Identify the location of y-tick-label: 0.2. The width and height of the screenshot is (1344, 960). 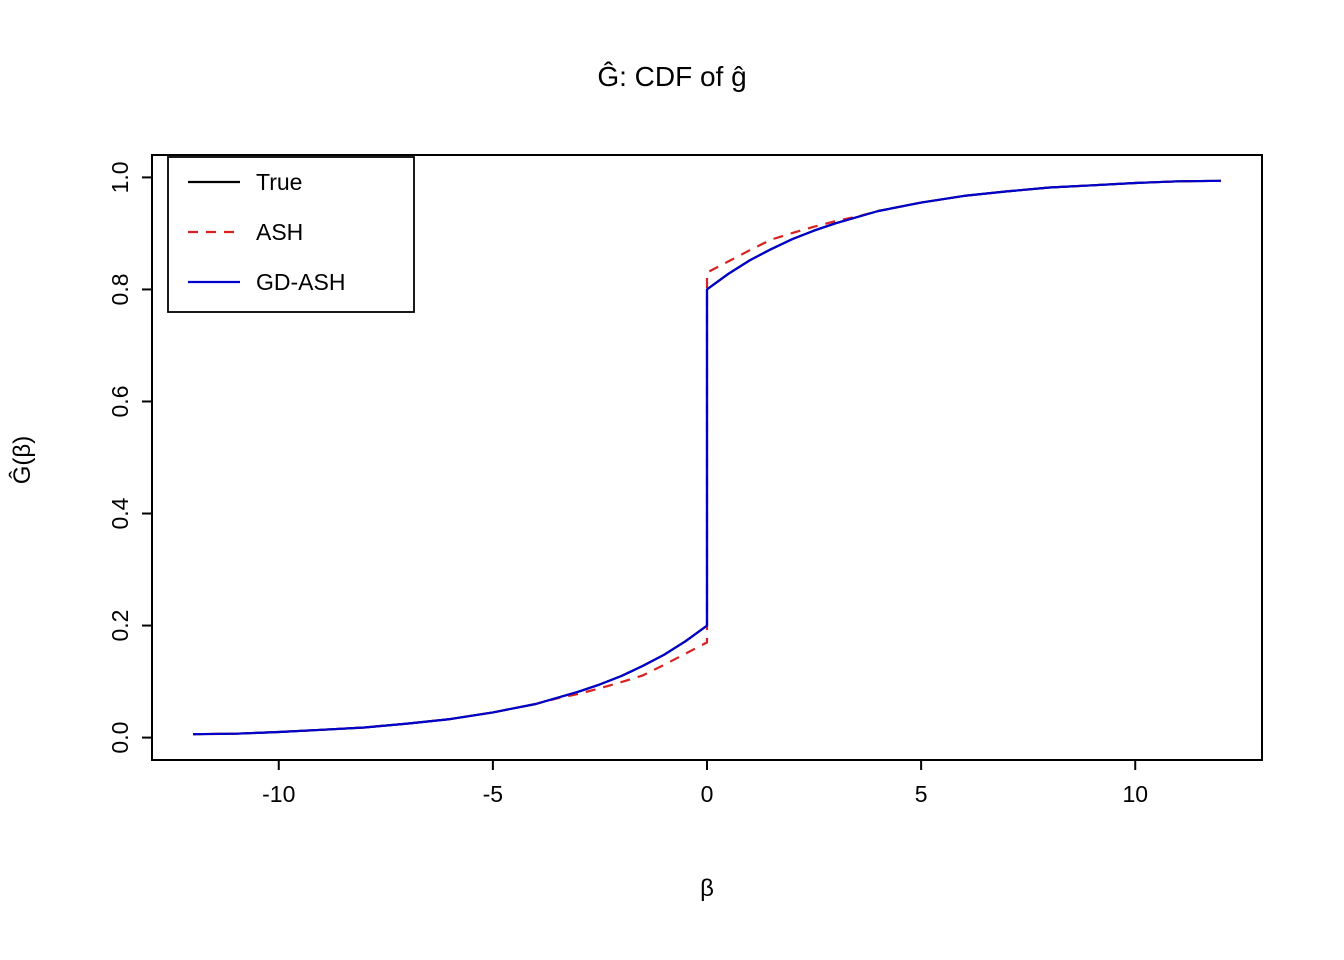
(120, 626).